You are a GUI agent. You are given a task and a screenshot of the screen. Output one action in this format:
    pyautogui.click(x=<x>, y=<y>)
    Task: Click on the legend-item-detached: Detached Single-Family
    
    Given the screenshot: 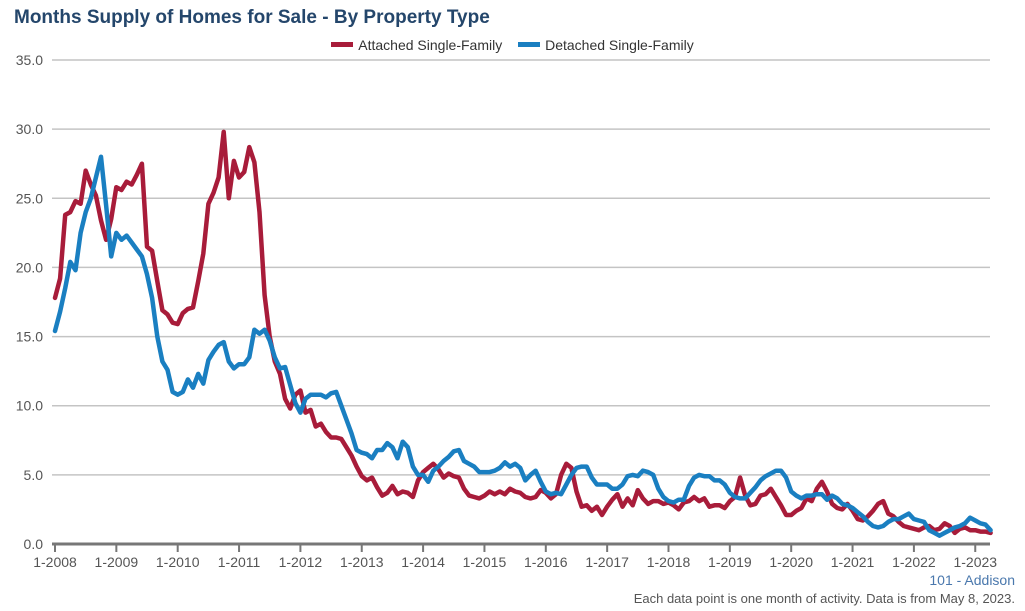 What is the action you would take?
    pyautogui.click(x=606, y=45)
    